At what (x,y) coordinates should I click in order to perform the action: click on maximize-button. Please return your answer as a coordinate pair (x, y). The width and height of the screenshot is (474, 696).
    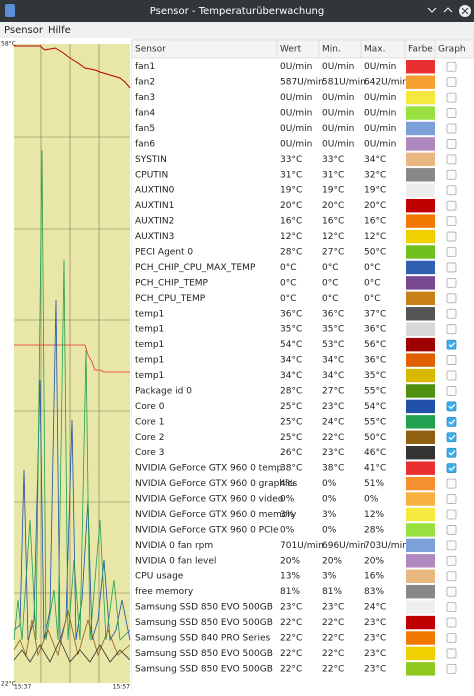
    Looking at the image, I should click on (448, 10).